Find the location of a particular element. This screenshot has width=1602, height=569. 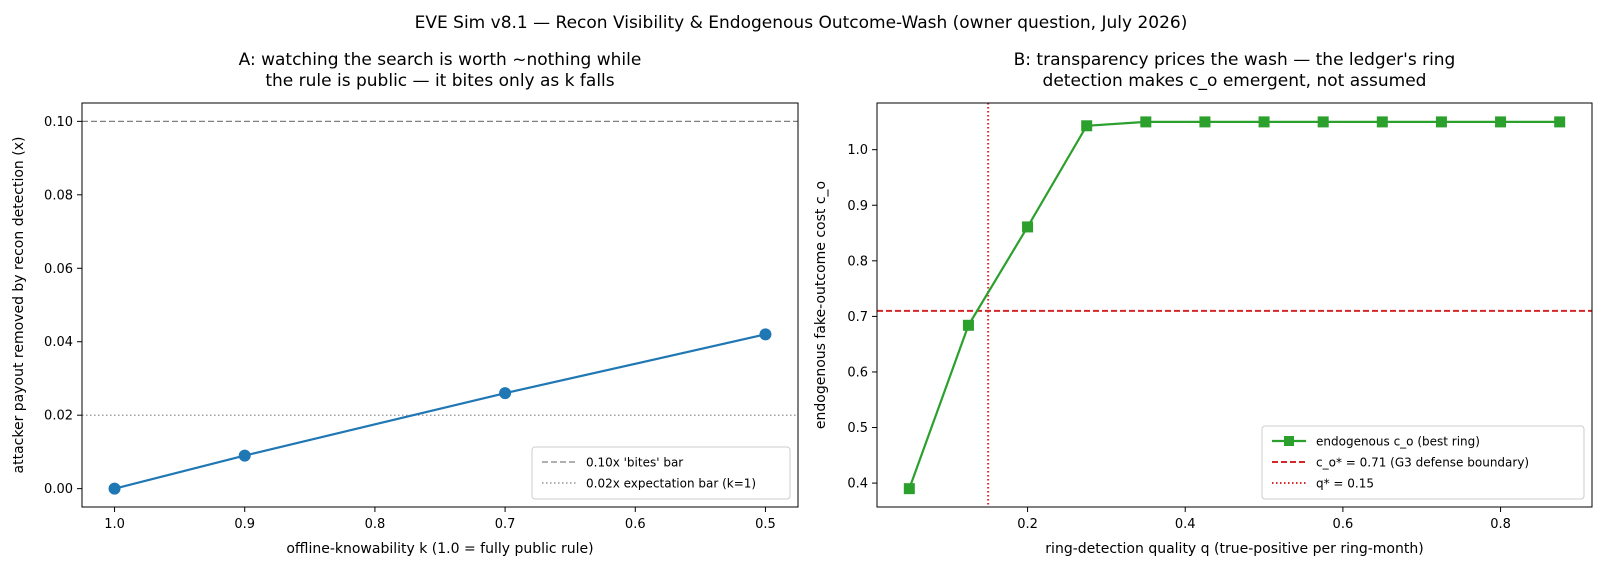

panel-a-legend-box is located at coordinates (661, 473).